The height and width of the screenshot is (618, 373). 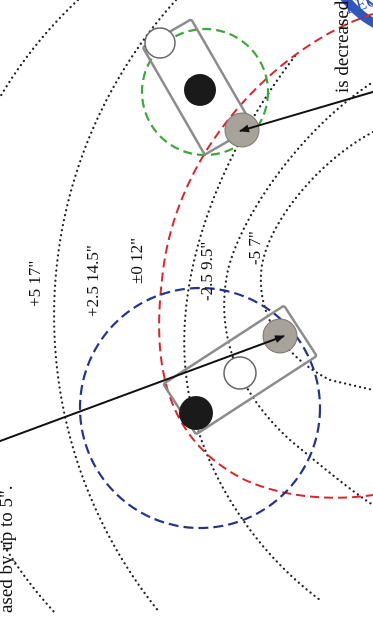 What do you see at coordinates (142, 389) in the screenshot?
I see `arrow-bottom` at bounding box center [142, 389].